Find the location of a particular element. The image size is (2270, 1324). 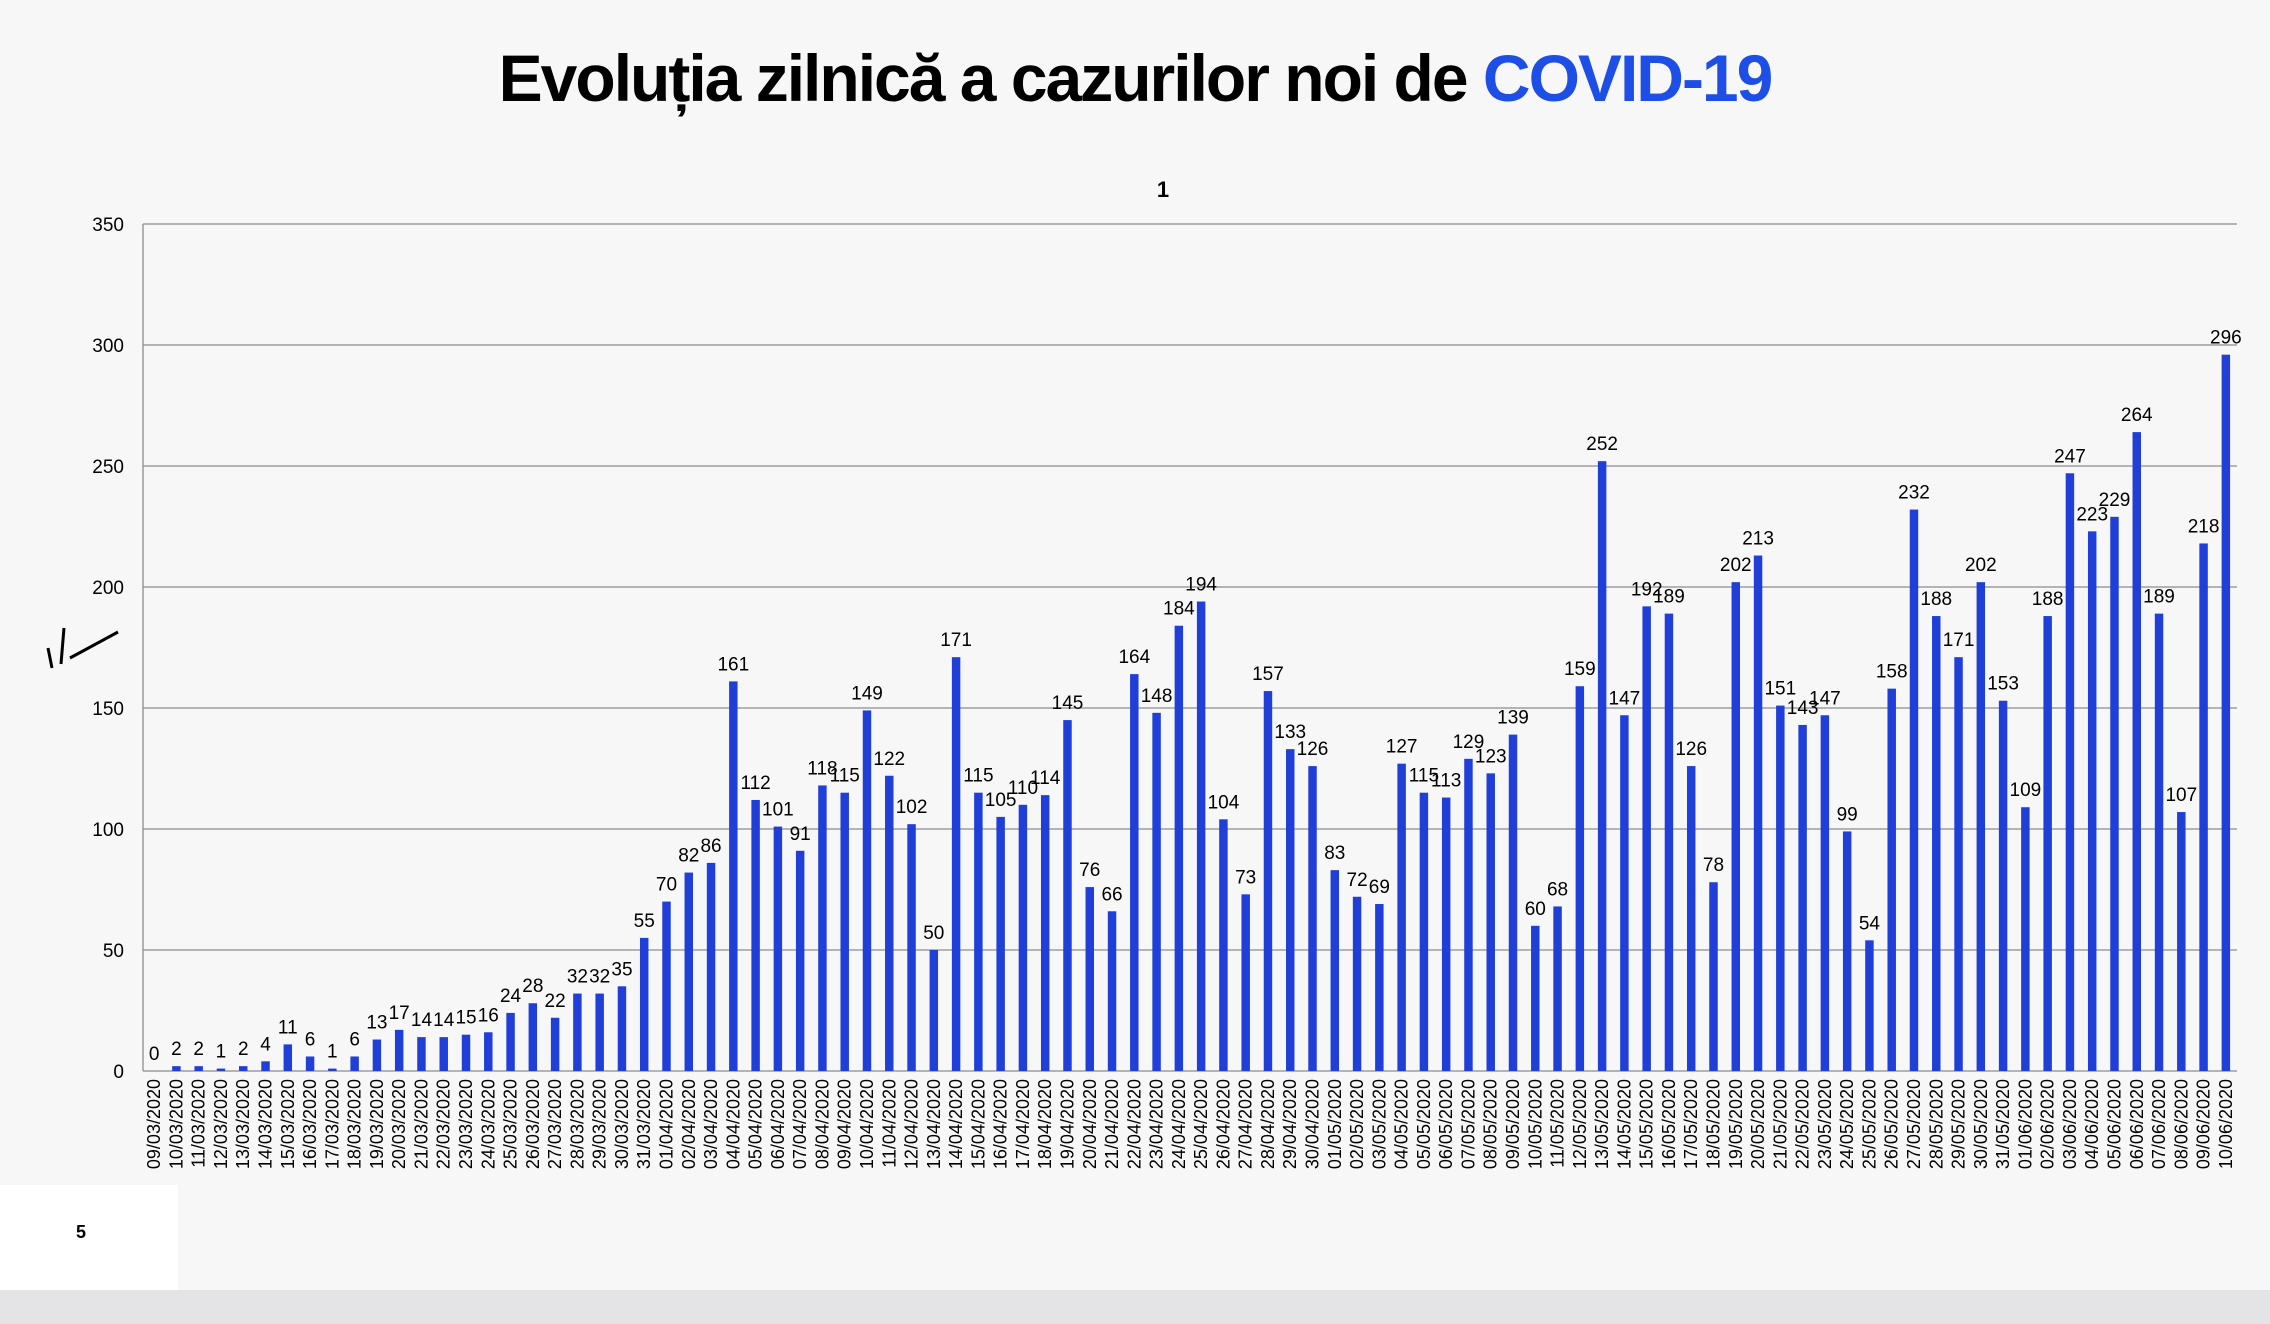

data-label: 112 is located at coordinates (755, 783).